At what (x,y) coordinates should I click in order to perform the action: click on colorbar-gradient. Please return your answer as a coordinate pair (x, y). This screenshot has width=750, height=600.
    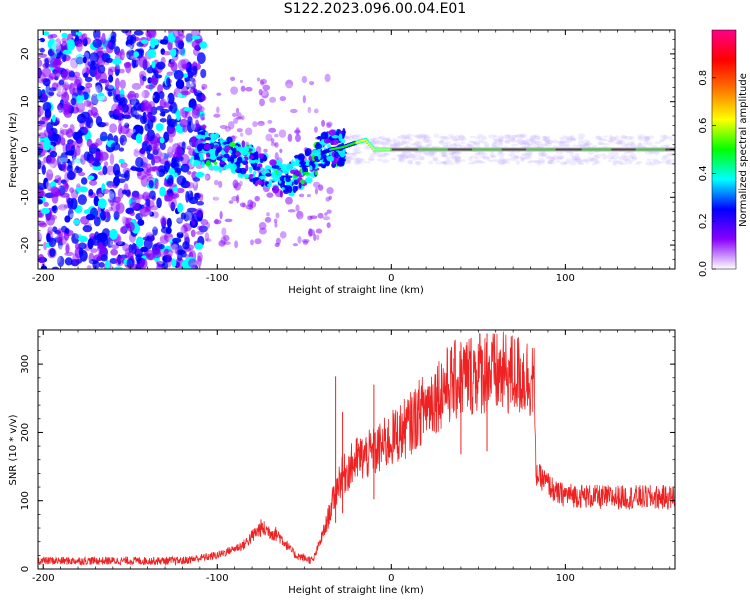
    Looking at the image, I should click on (724, 149).